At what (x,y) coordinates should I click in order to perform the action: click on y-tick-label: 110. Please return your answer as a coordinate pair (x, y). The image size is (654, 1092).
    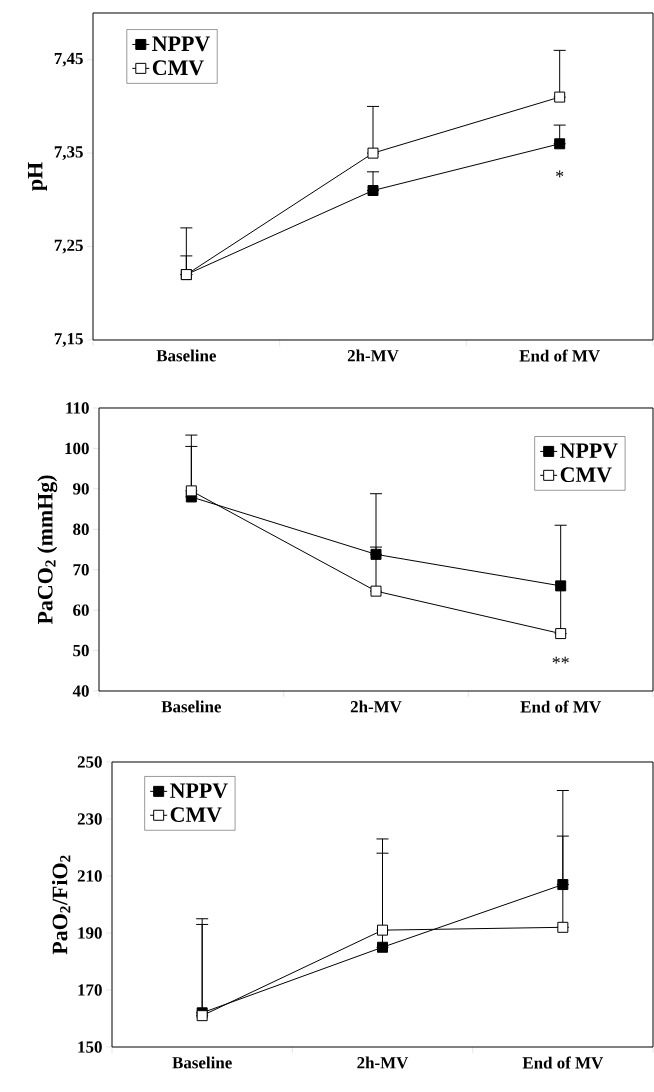
    Looking at the image, I should click on (77, 408).